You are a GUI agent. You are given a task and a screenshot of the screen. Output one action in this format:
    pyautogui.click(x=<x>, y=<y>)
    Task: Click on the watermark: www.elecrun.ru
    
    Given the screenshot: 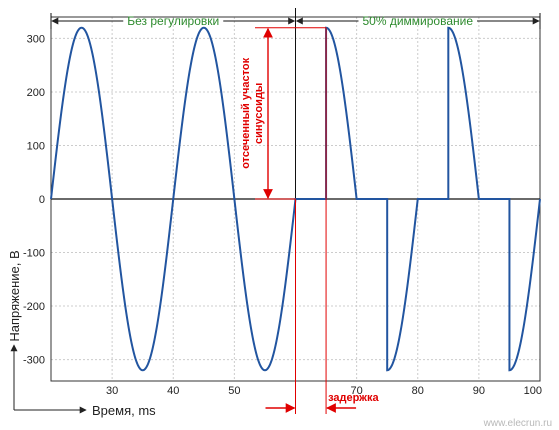 What is the action you would take?
    pyautogui.click(x=517, y=423)
    